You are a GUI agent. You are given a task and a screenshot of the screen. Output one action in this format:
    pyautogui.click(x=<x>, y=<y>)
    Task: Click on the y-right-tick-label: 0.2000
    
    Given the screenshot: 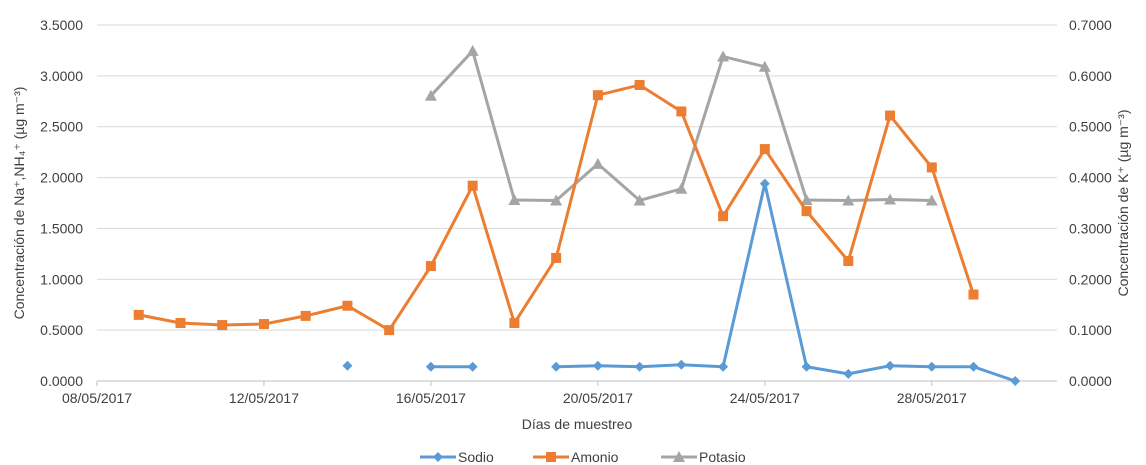 What is the action you would take?
    pyautogui.click(x=1090, y=279)
    